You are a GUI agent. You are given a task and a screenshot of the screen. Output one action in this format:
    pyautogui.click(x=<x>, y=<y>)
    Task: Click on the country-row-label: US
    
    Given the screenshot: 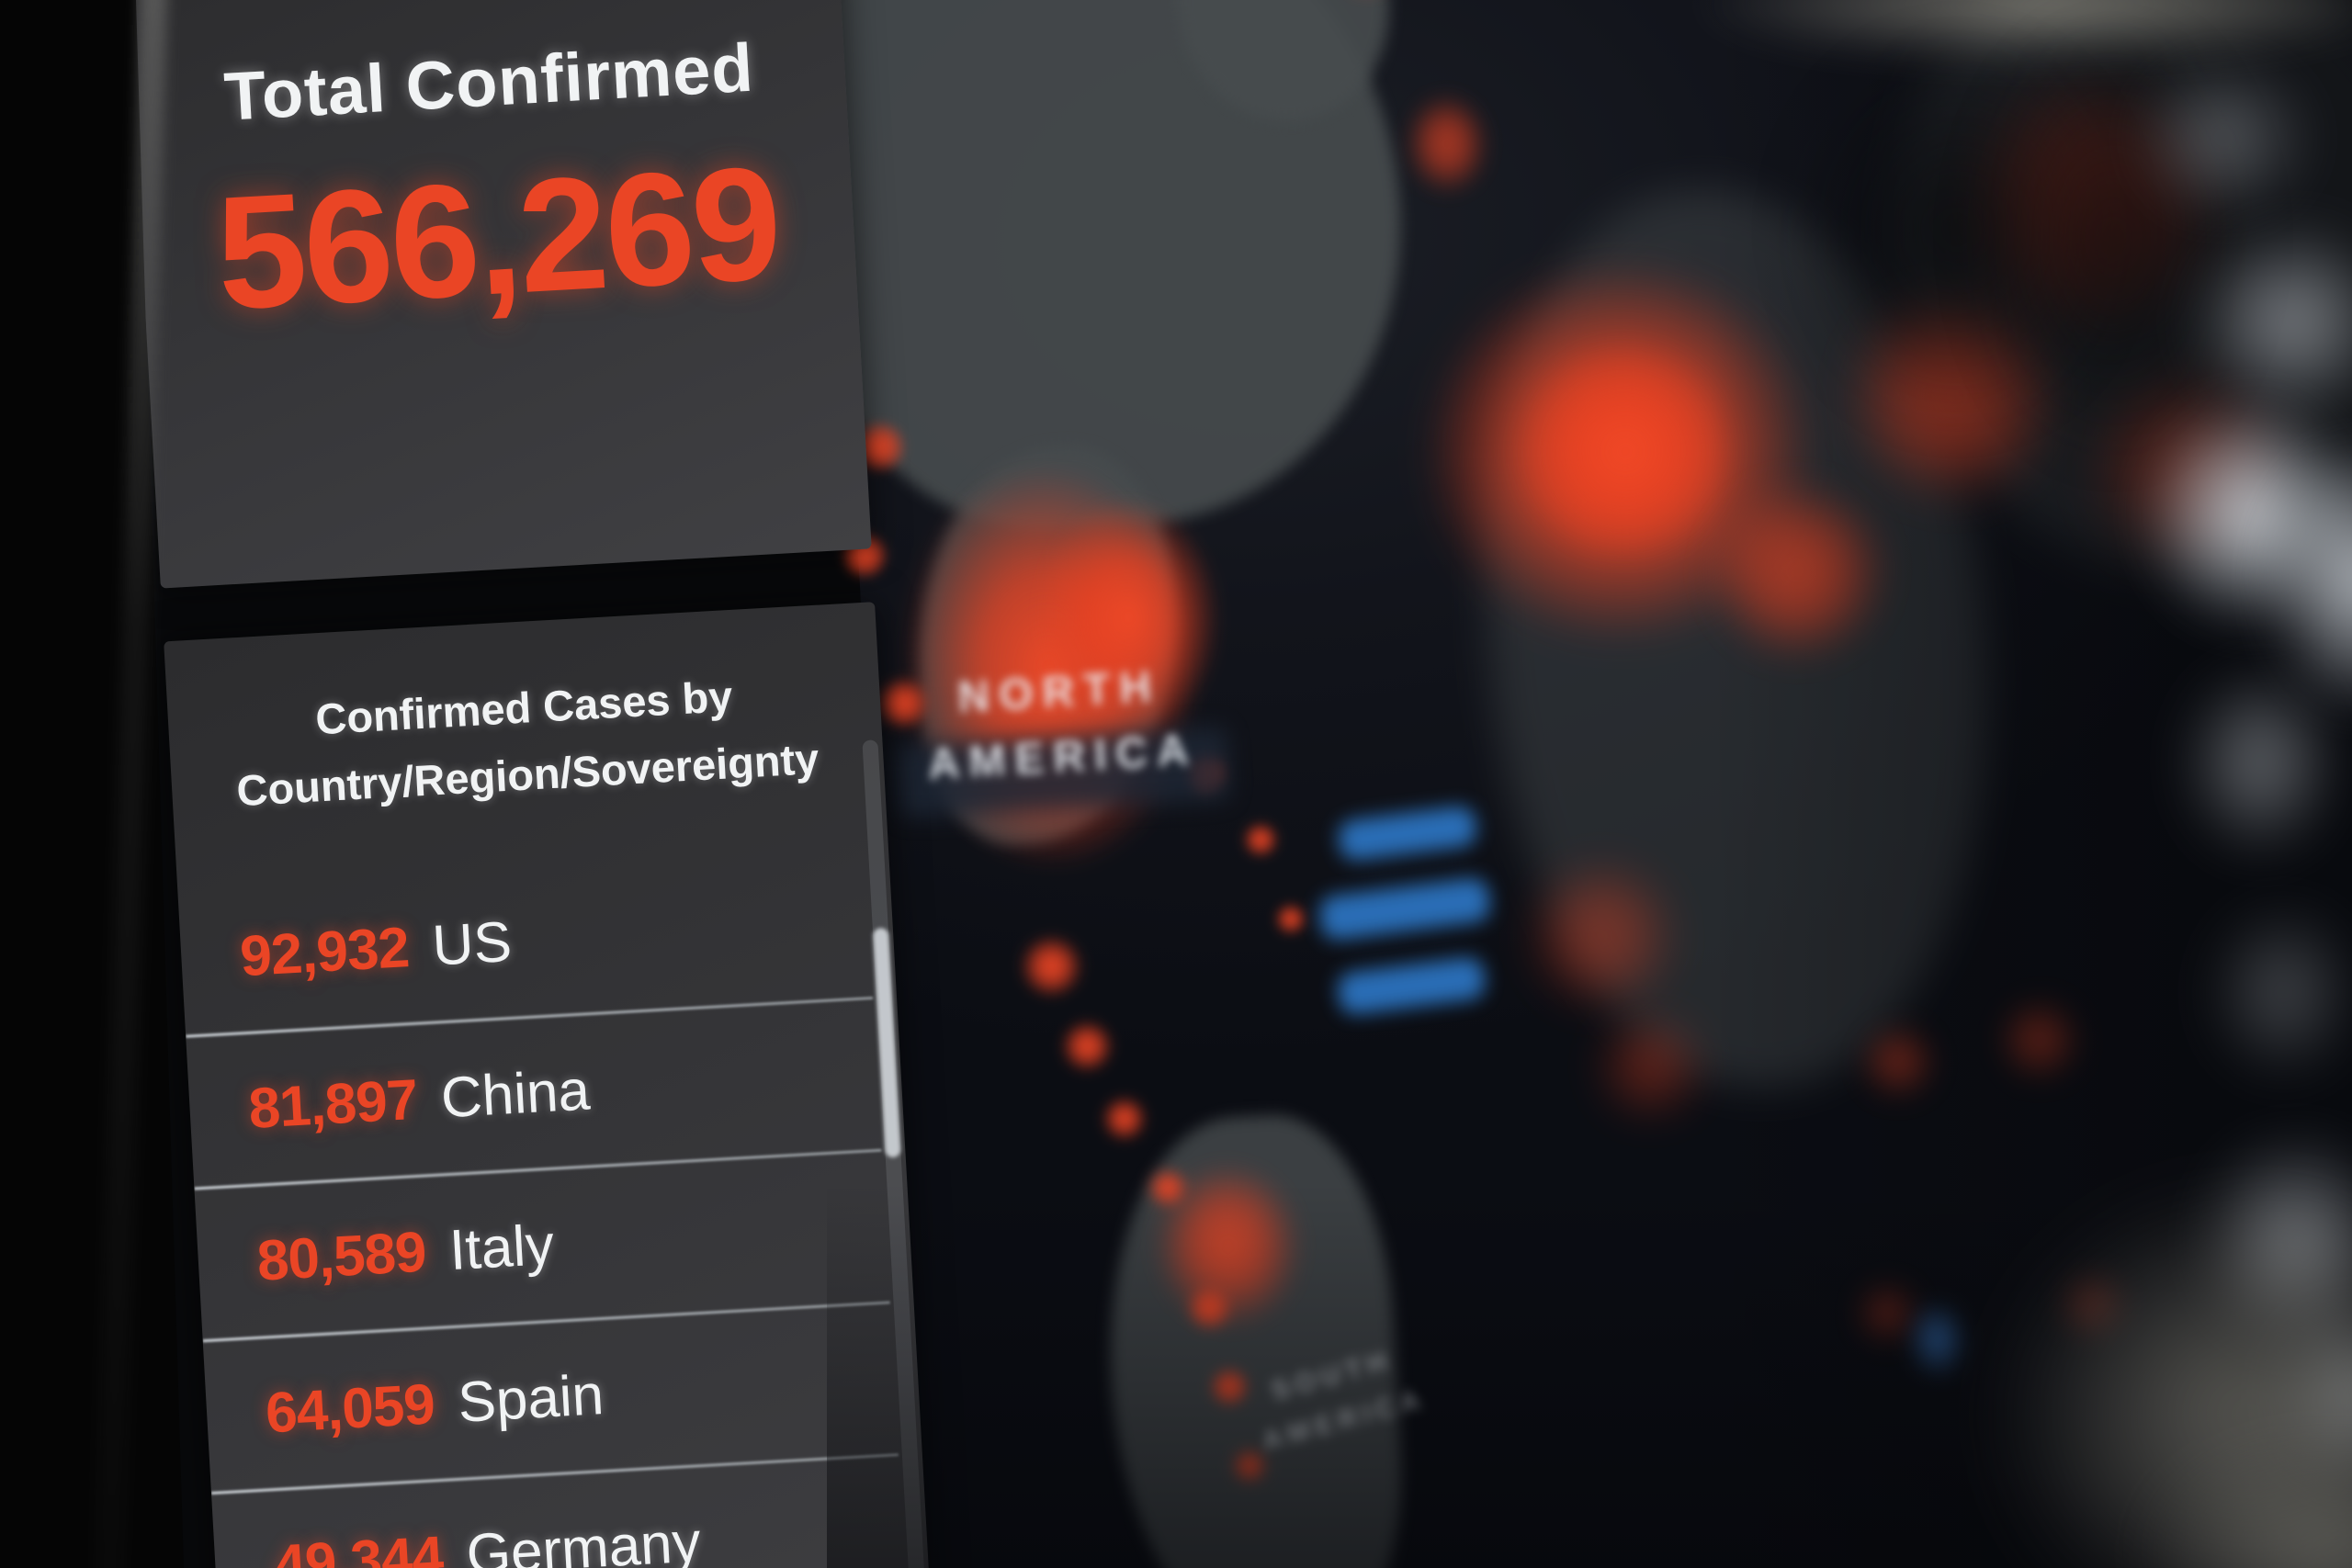 What is the action you would take?
    pyautogui.click(x=472, y=943)
    